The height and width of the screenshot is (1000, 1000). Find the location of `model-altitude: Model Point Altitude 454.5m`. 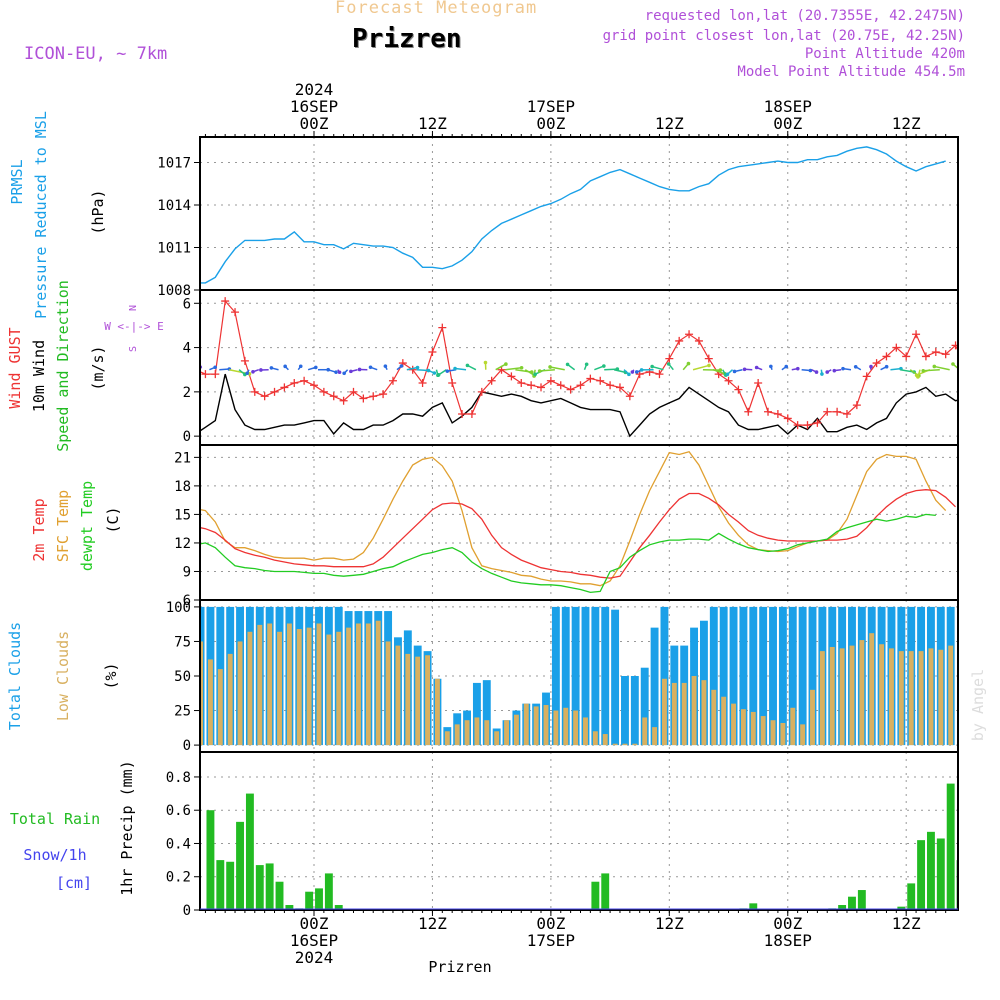

model-altitude: Model Point Altitude 454.5m is located at coordinates (851, 72).